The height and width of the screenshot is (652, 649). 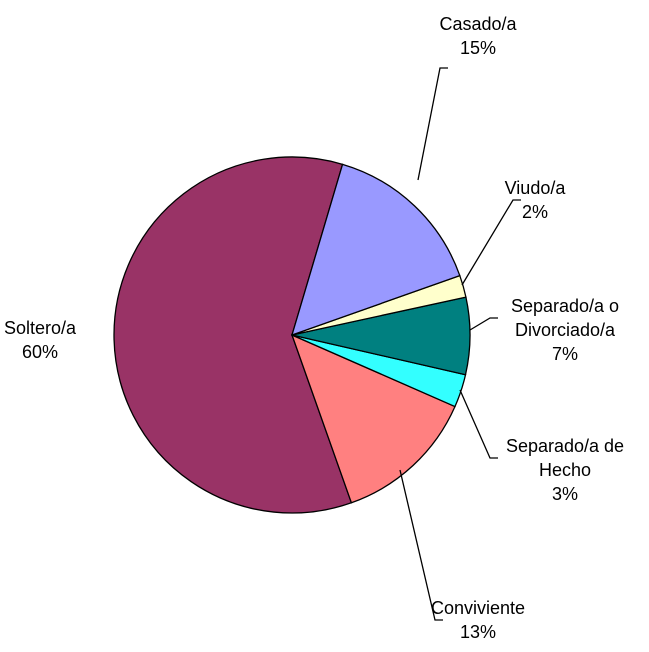 I want to click on category-label: Separado/a de Hecho, so click(x=565, y=458).